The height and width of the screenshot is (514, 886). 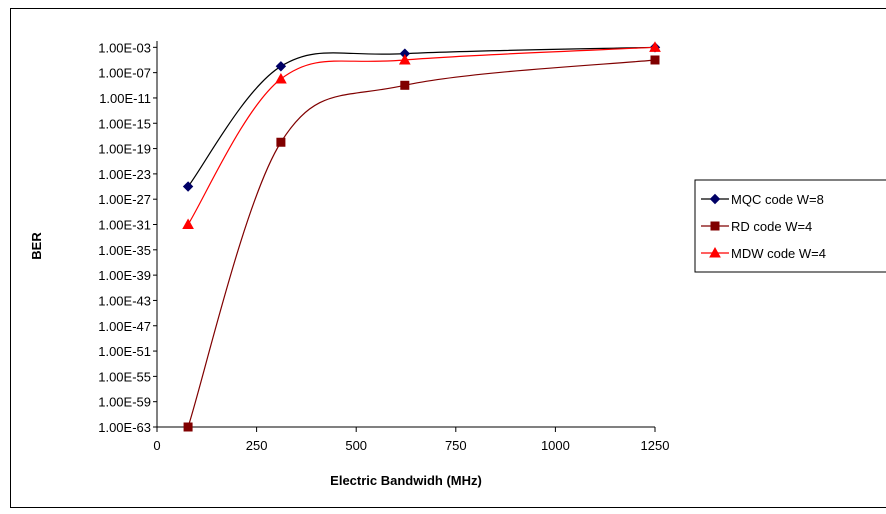 I want to click on y-tick-label-8: 1.00E-35, so click(x=124, y=250).